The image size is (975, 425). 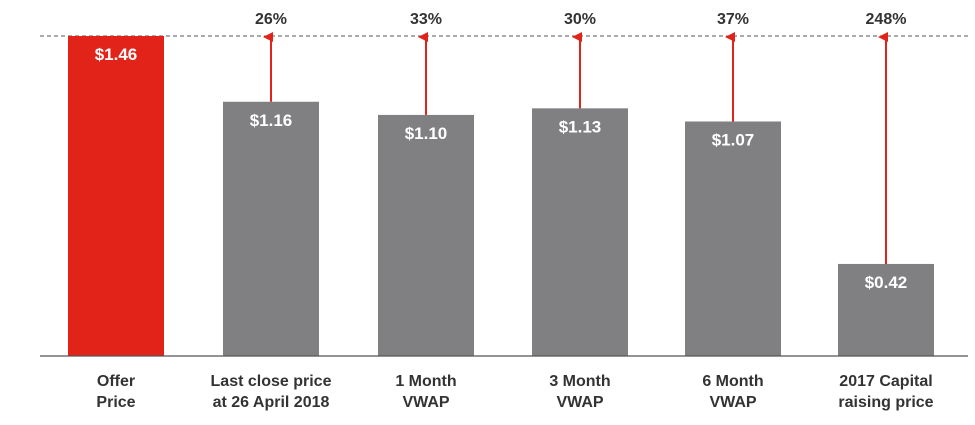 I want to click on premium-label-4: 37%, so click(x=733, y=19).